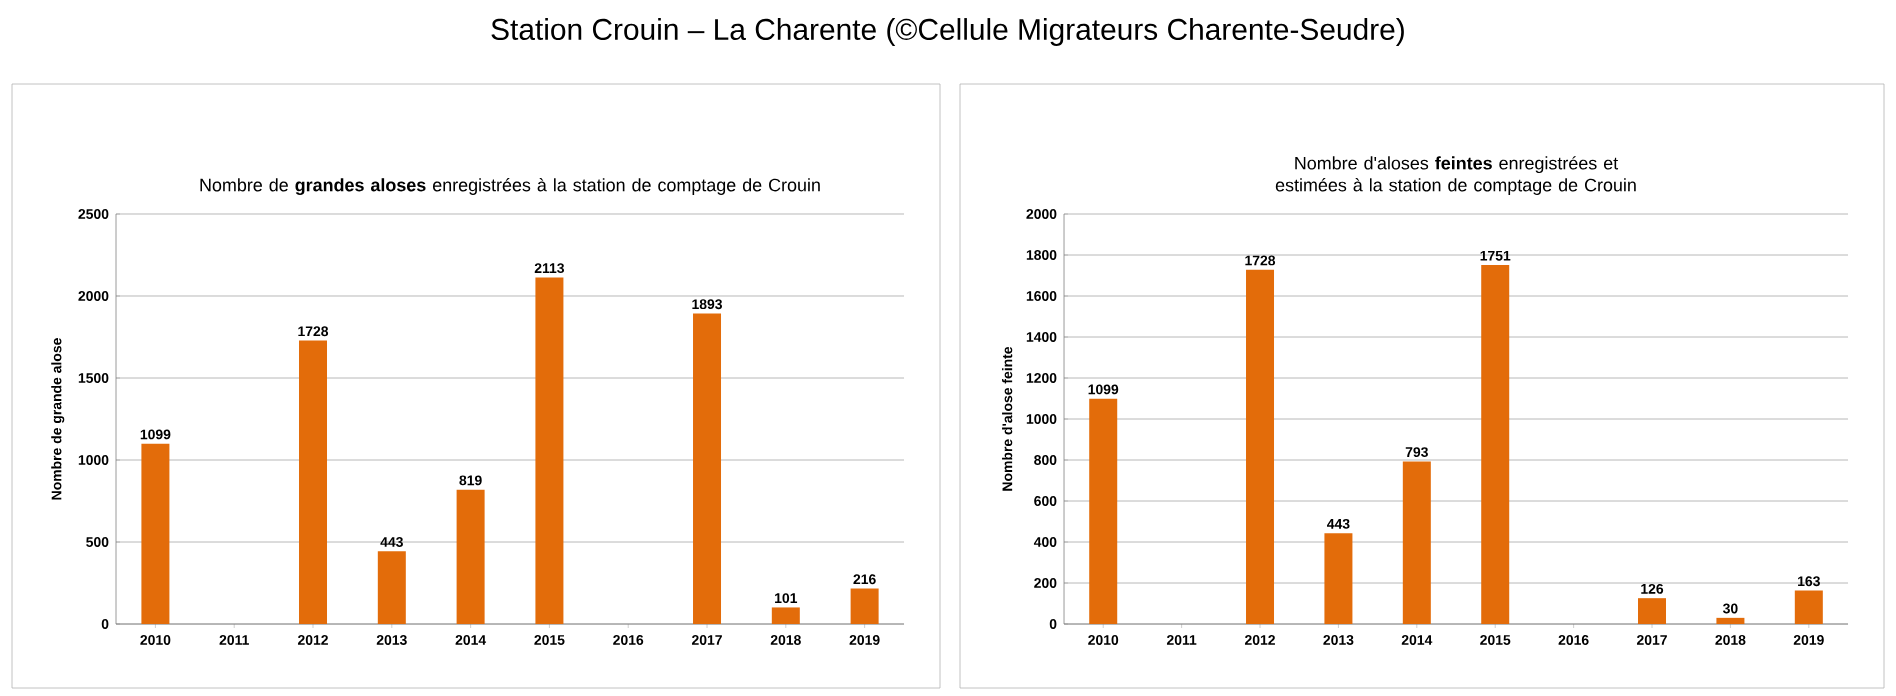 This screenshot has width=1896, height=696. I want to click on chart-title: Nombre d'aloses feintes enregistrées et estimées à la station de comptage de Crouin, so click(1455, 175).